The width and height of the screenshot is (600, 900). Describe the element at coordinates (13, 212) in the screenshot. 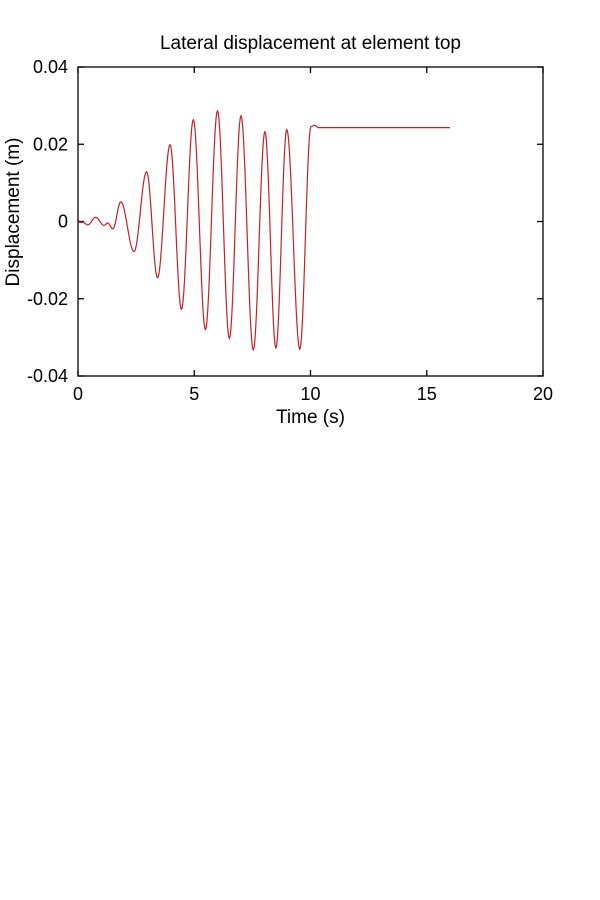

I see `y-axis-label: Displacement (m)` at that location.